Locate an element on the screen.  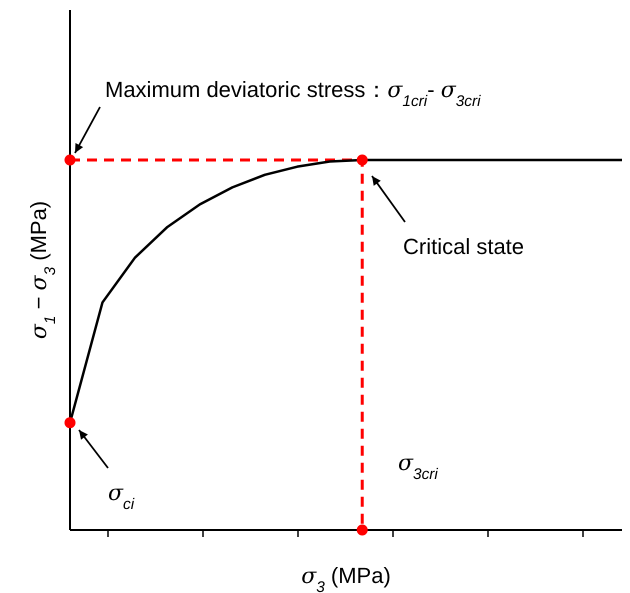
x-axis-title: σ$_{3}$ (MPa) is located at coordinates (346, 578).